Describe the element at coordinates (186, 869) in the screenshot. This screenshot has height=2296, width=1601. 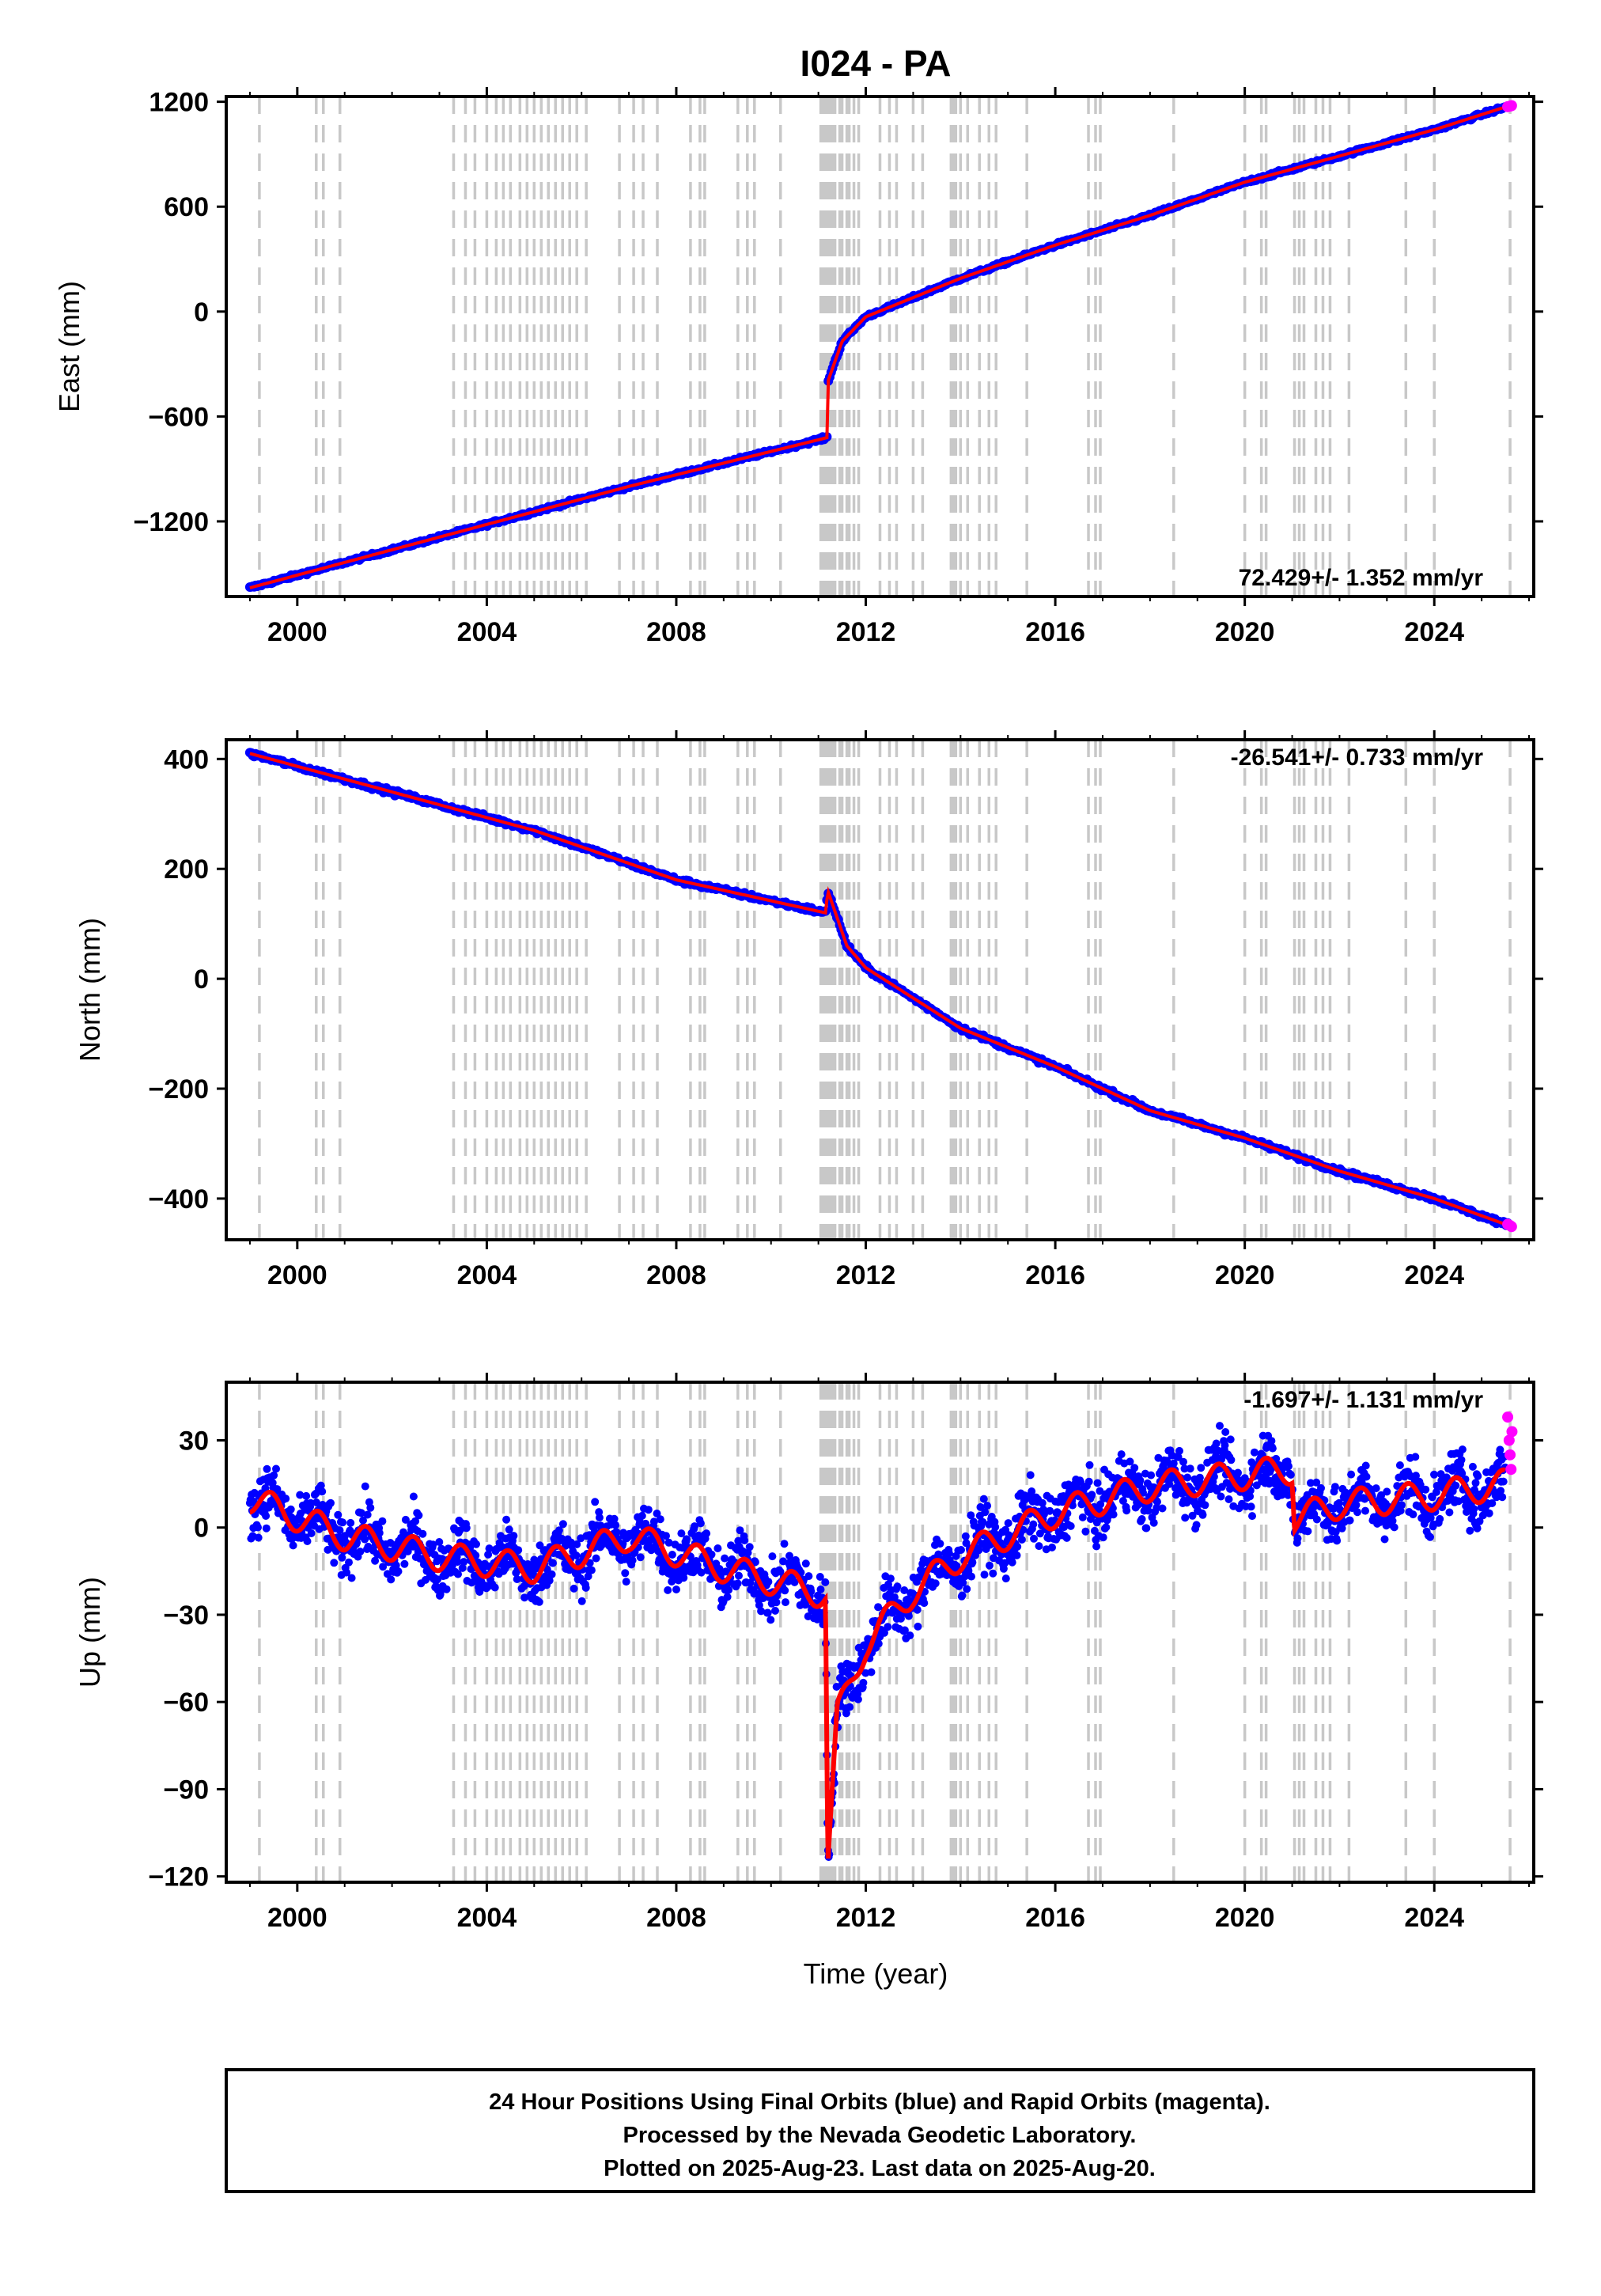
I see `y-tick-label: 200` at that location.